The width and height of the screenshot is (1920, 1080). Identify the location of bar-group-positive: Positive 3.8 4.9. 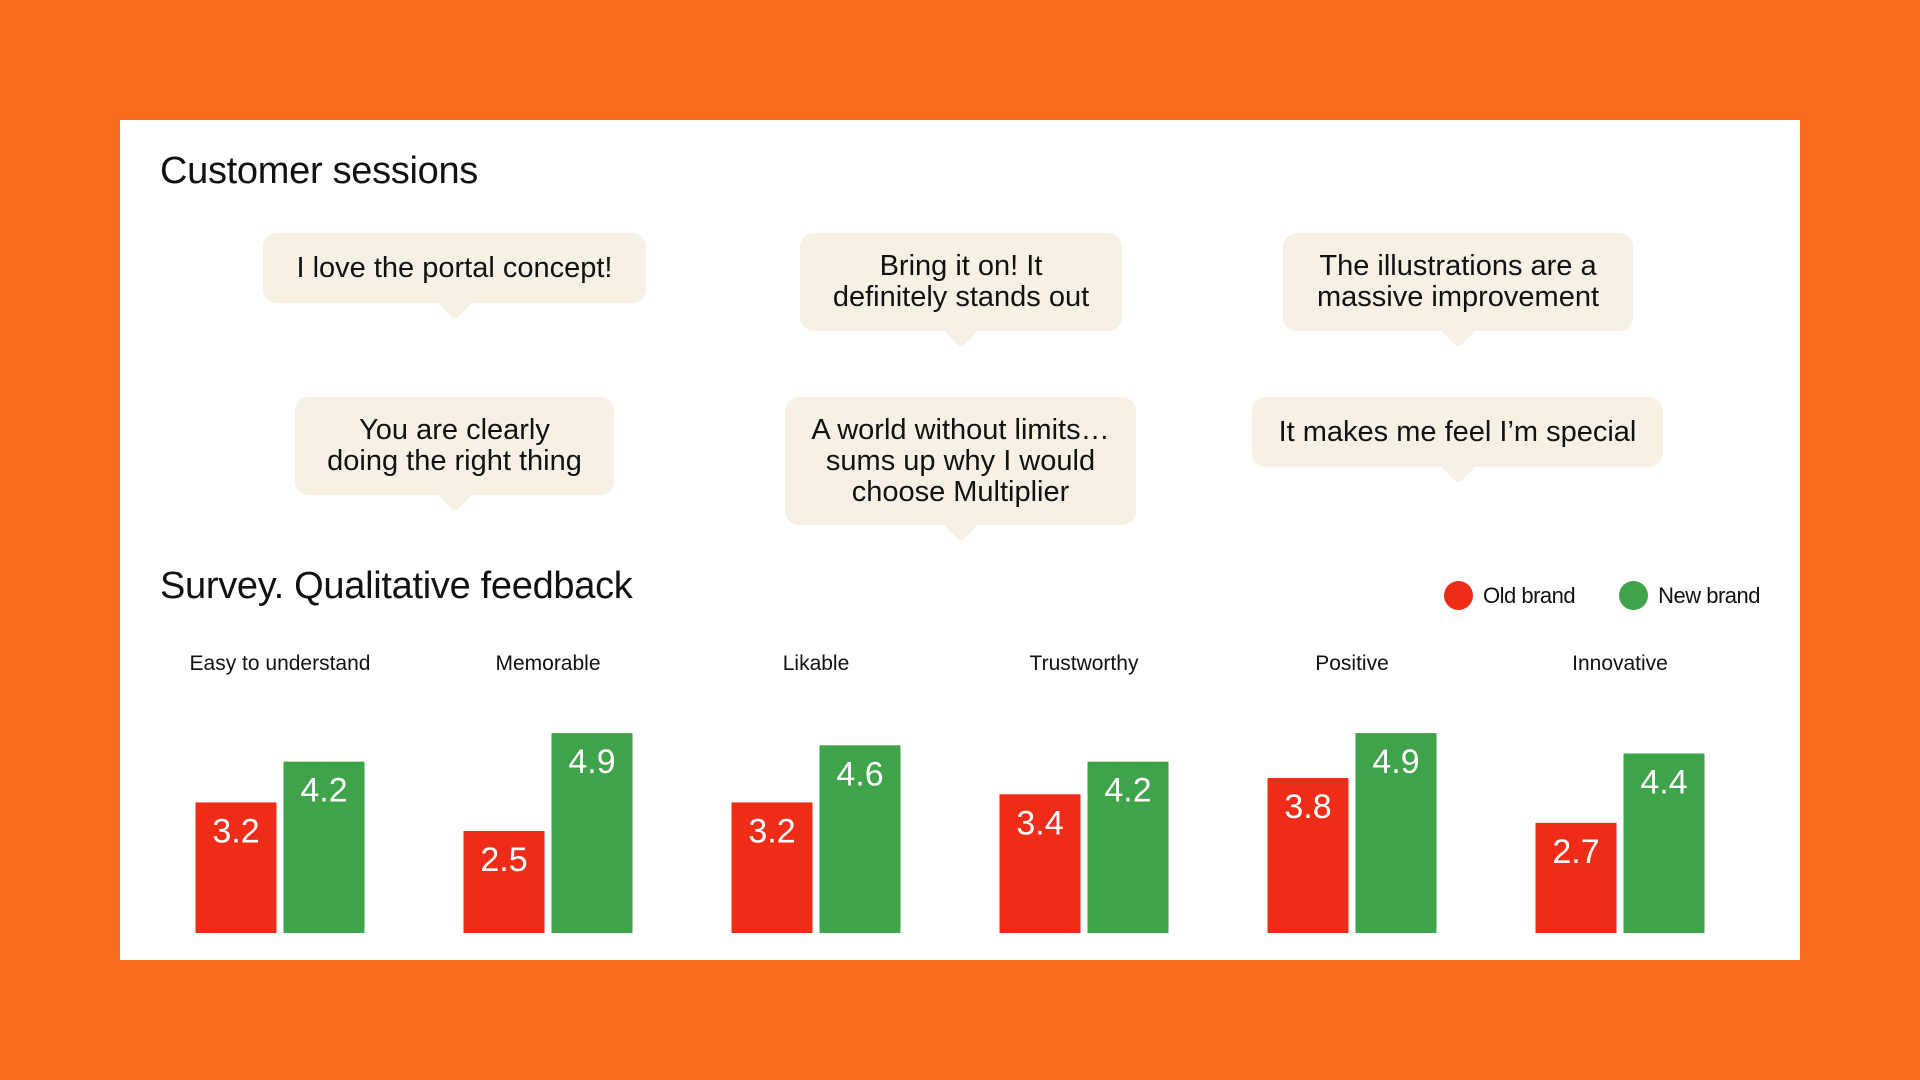
(1352, 792).